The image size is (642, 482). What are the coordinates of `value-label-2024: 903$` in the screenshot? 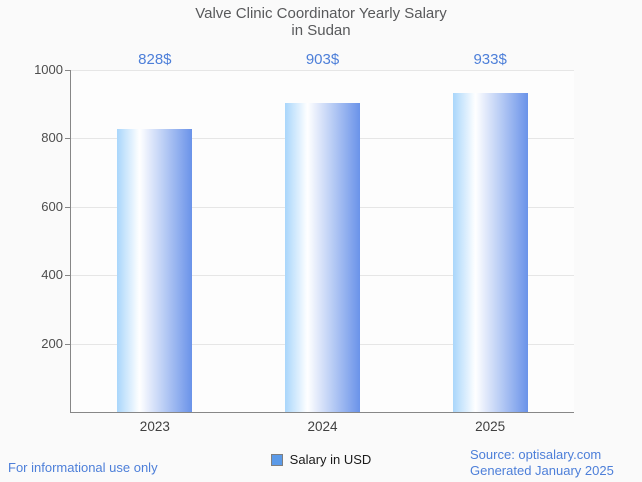 It's located at (322, 59).